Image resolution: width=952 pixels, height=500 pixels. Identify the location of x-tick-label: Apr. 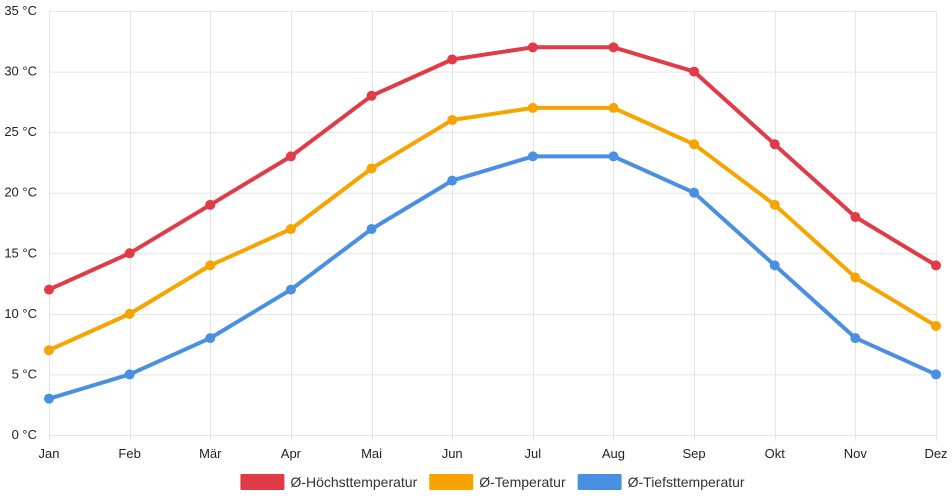
(291, 453).